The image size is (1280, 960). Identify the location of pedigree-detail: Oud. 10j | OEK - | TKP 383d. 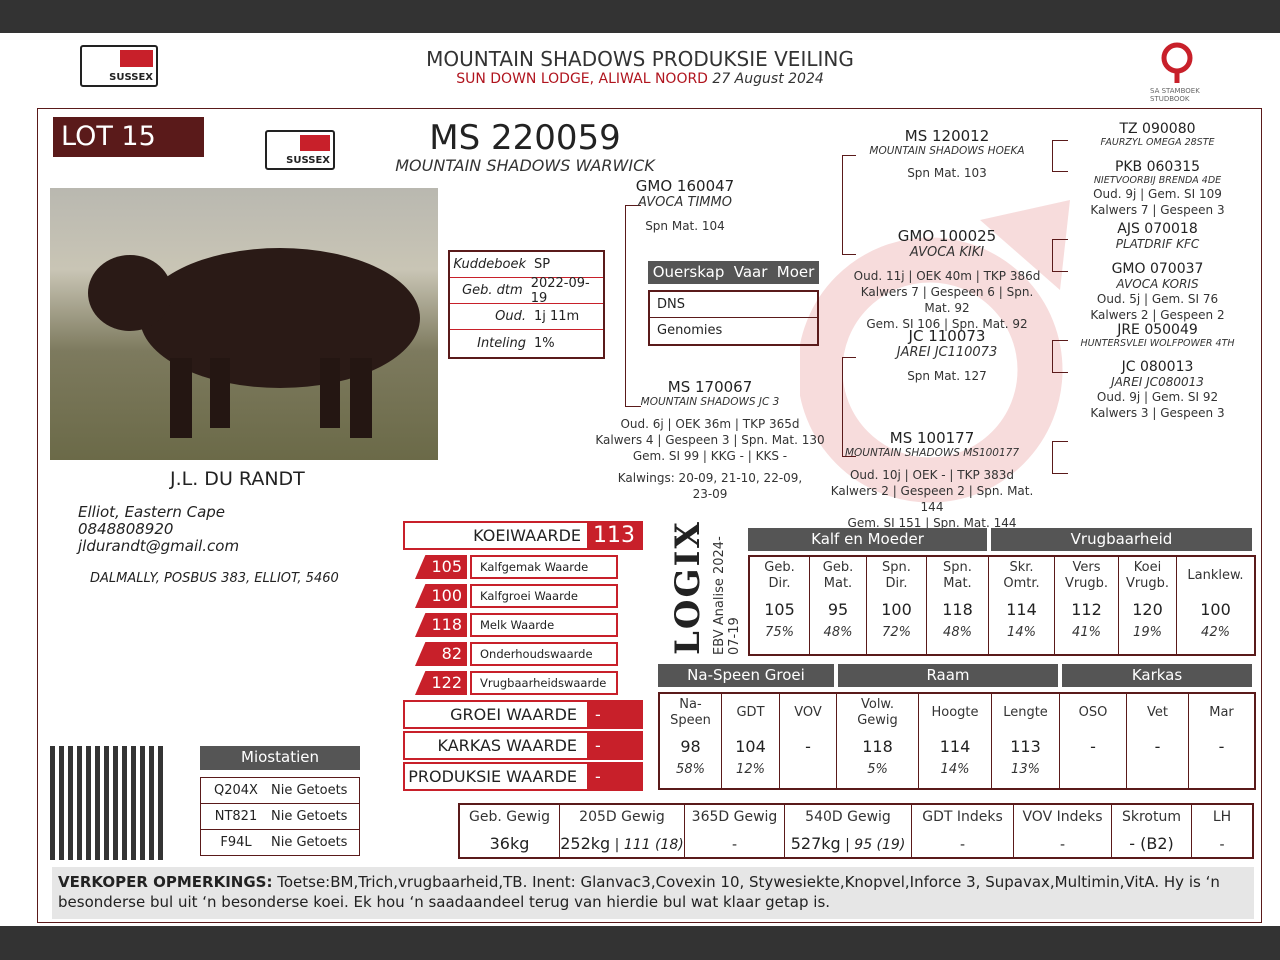
(932, 475).